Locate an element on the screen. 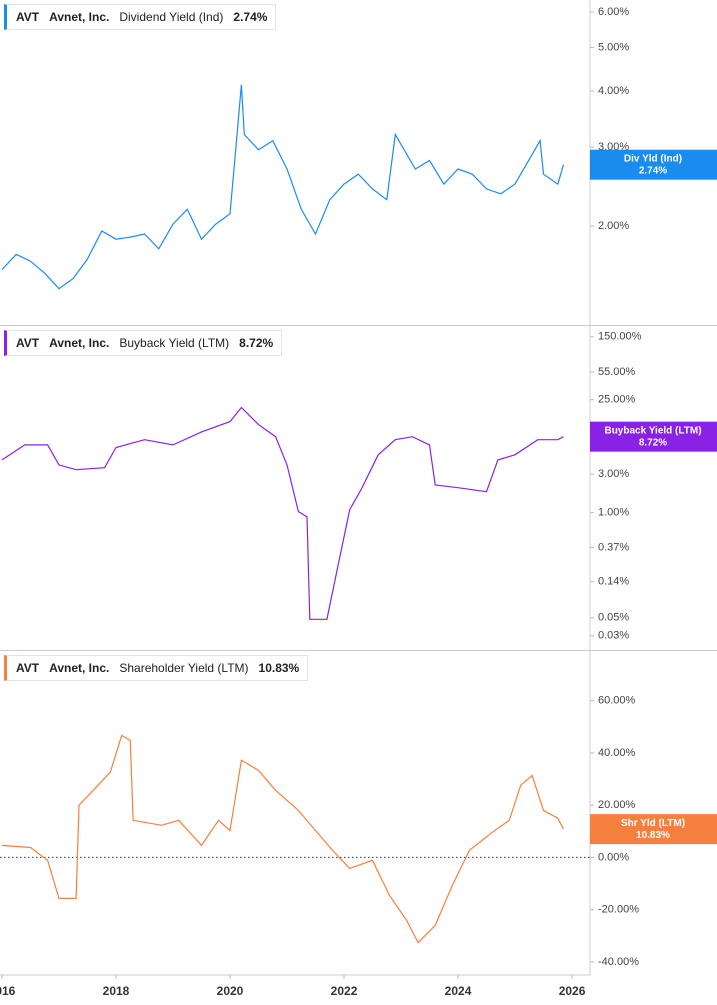  y-tick-label: 60.00% is located at coordinates (617, 701).